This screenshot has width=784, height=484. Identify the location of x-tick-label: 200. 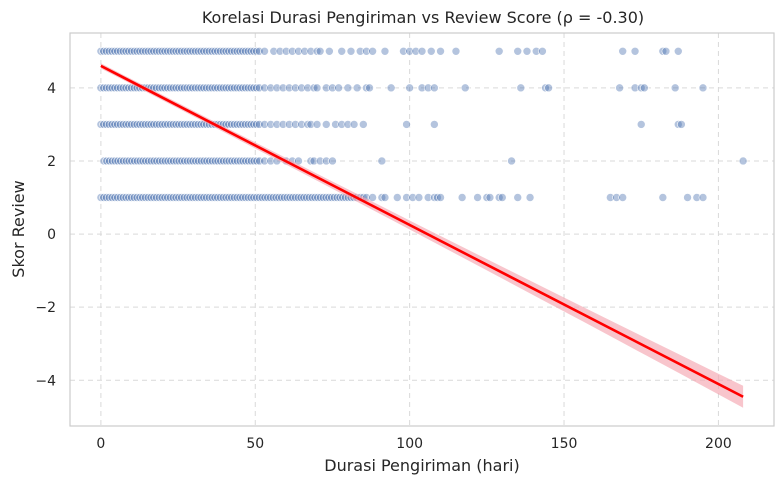
(718, 444).